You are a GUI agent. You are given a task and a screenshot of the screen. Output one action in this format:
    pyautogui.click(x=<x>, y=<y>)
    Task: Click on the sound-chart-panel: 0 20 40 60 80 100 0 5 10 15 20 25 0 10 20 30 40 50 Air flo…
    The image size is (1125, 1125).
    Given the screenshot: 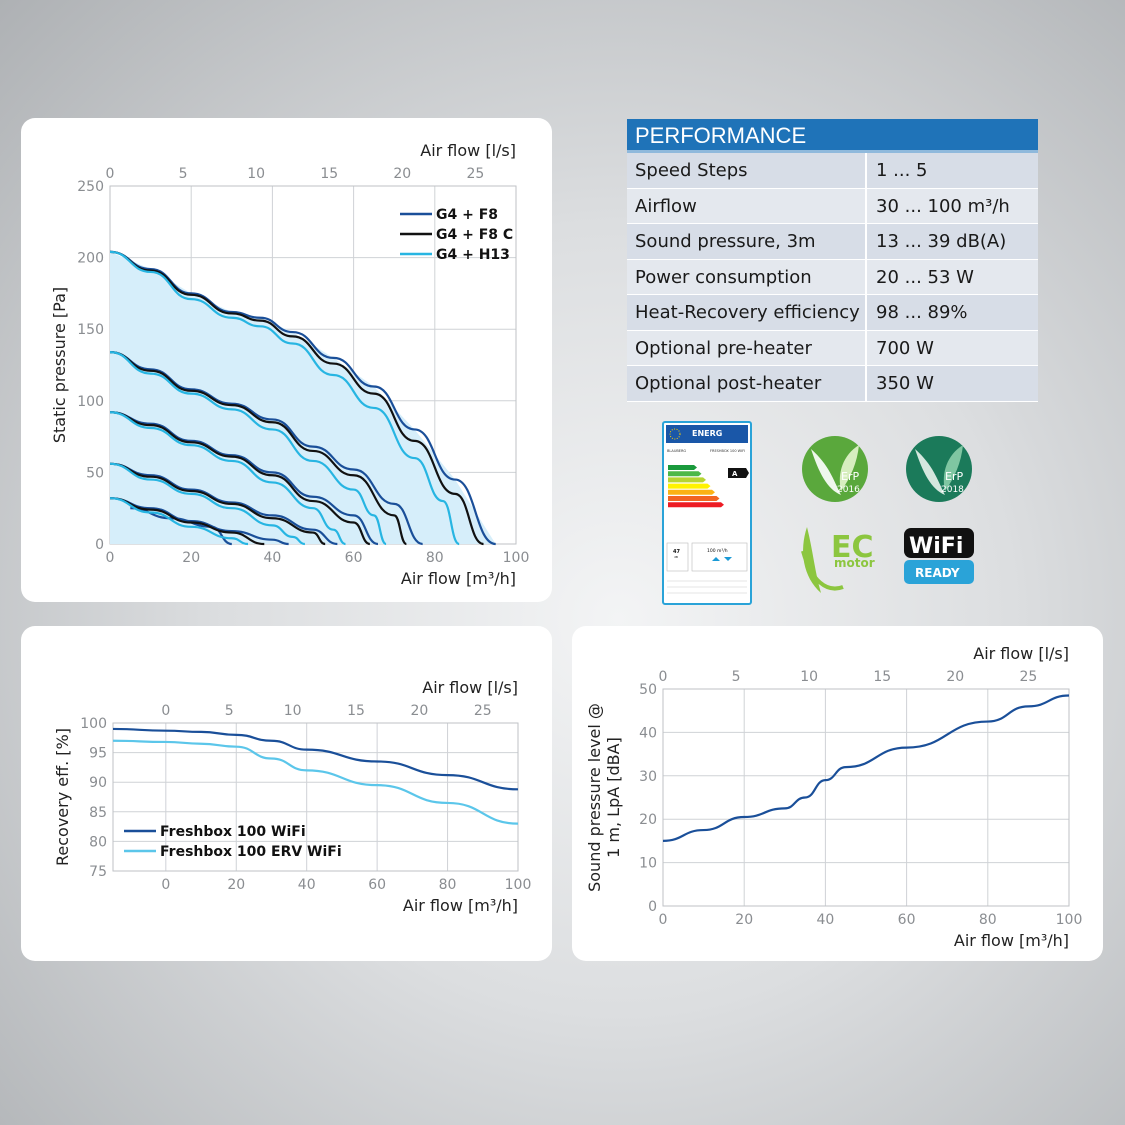 What is the action you would take?
    pyautogui.click(x=837, y=793)
    